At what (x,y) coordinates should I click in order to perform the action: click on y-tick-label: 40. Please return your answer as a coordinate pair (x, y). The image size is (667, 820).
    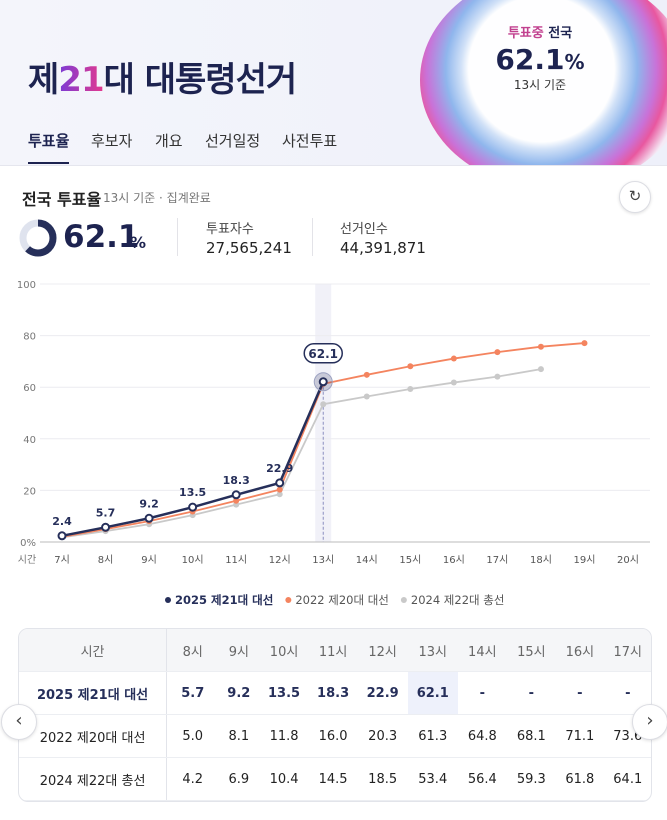
    Looking at the image, I should click on (29, 440).